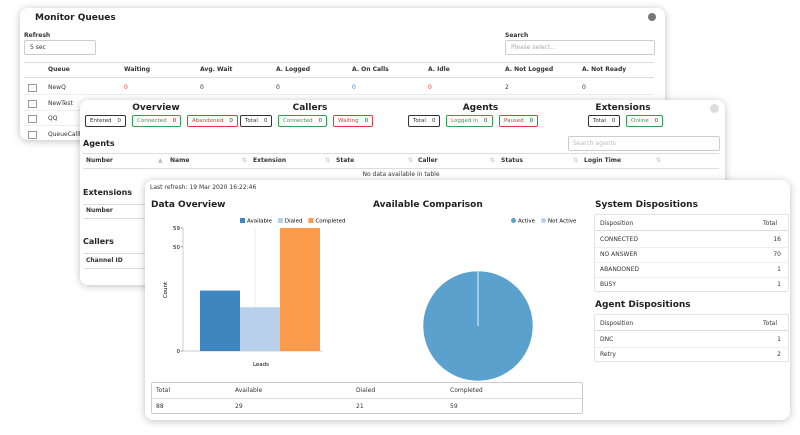  I want to click on column-header: A. Not Logged, so click(529, 69).